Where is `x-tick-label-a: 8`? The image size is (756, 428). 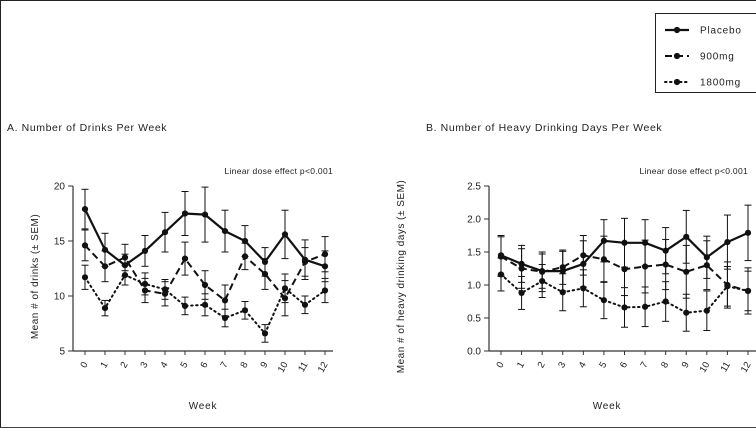
x-tick-label-a: 8 is located at coordinates (244, 365).